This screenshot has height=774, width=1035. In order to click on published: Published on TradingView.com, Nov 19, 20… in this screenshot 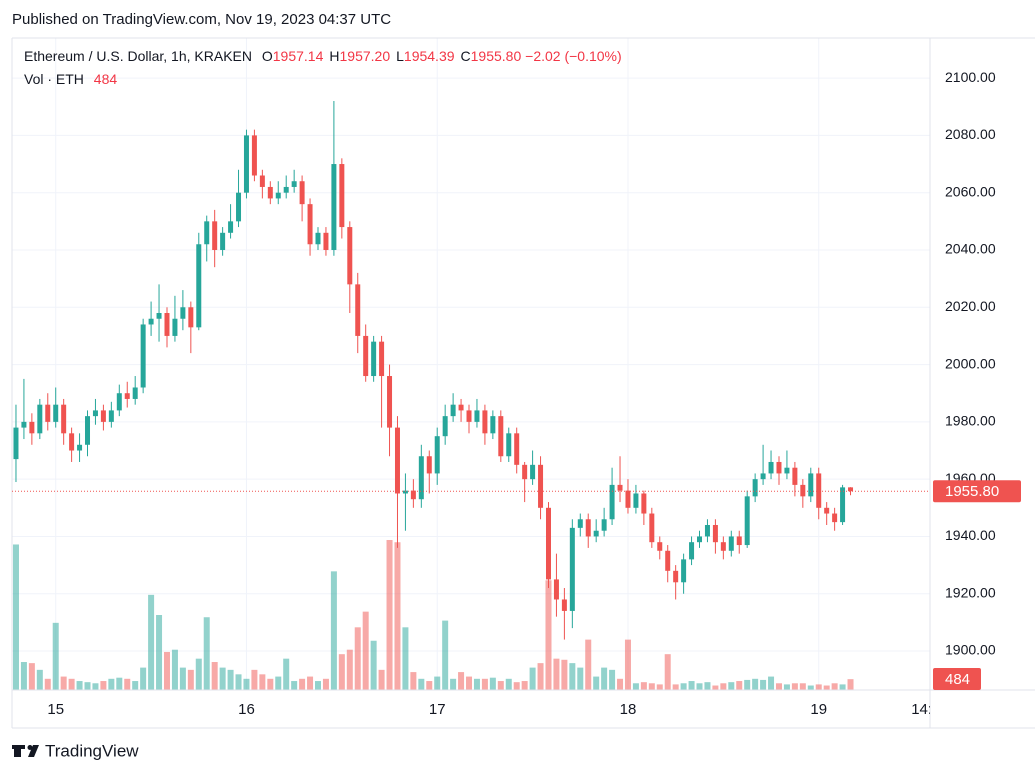, I will do `click(202, 19)`.